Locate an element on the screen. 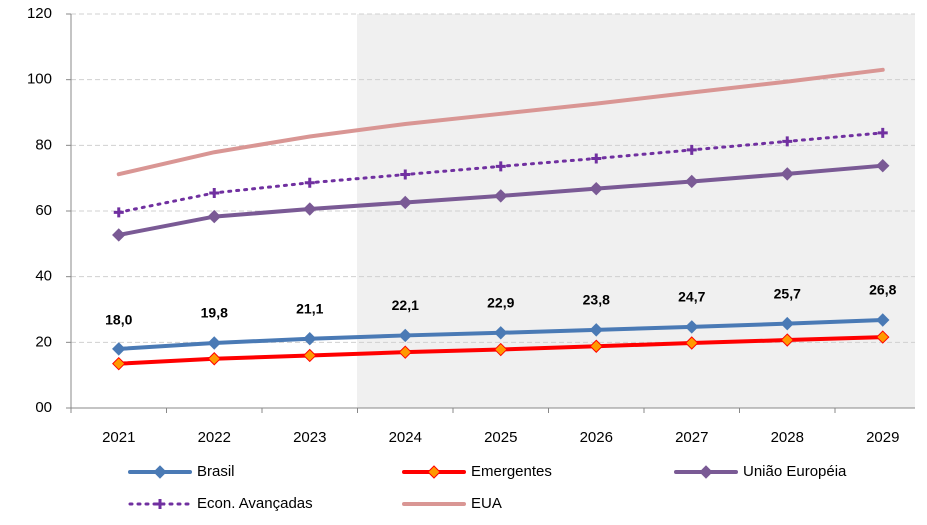  data-label: 22,1 is located at coordinates (405, 305).